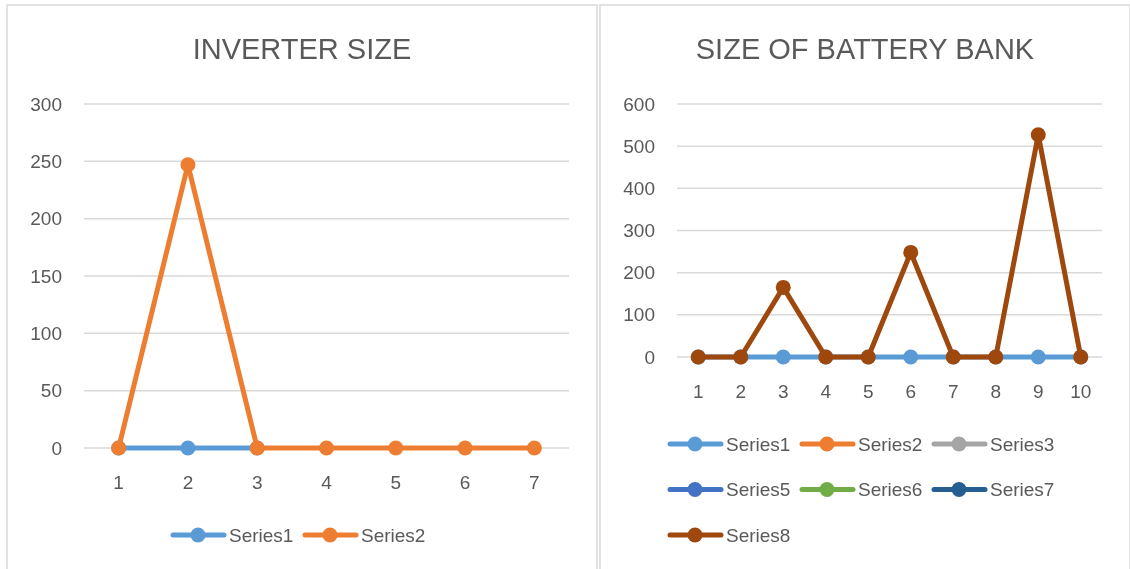 The image size is (1130, 569). Describe the element at coordinates (1022, 489) in the screenshot. I see `legend-label: Series7` at that location.